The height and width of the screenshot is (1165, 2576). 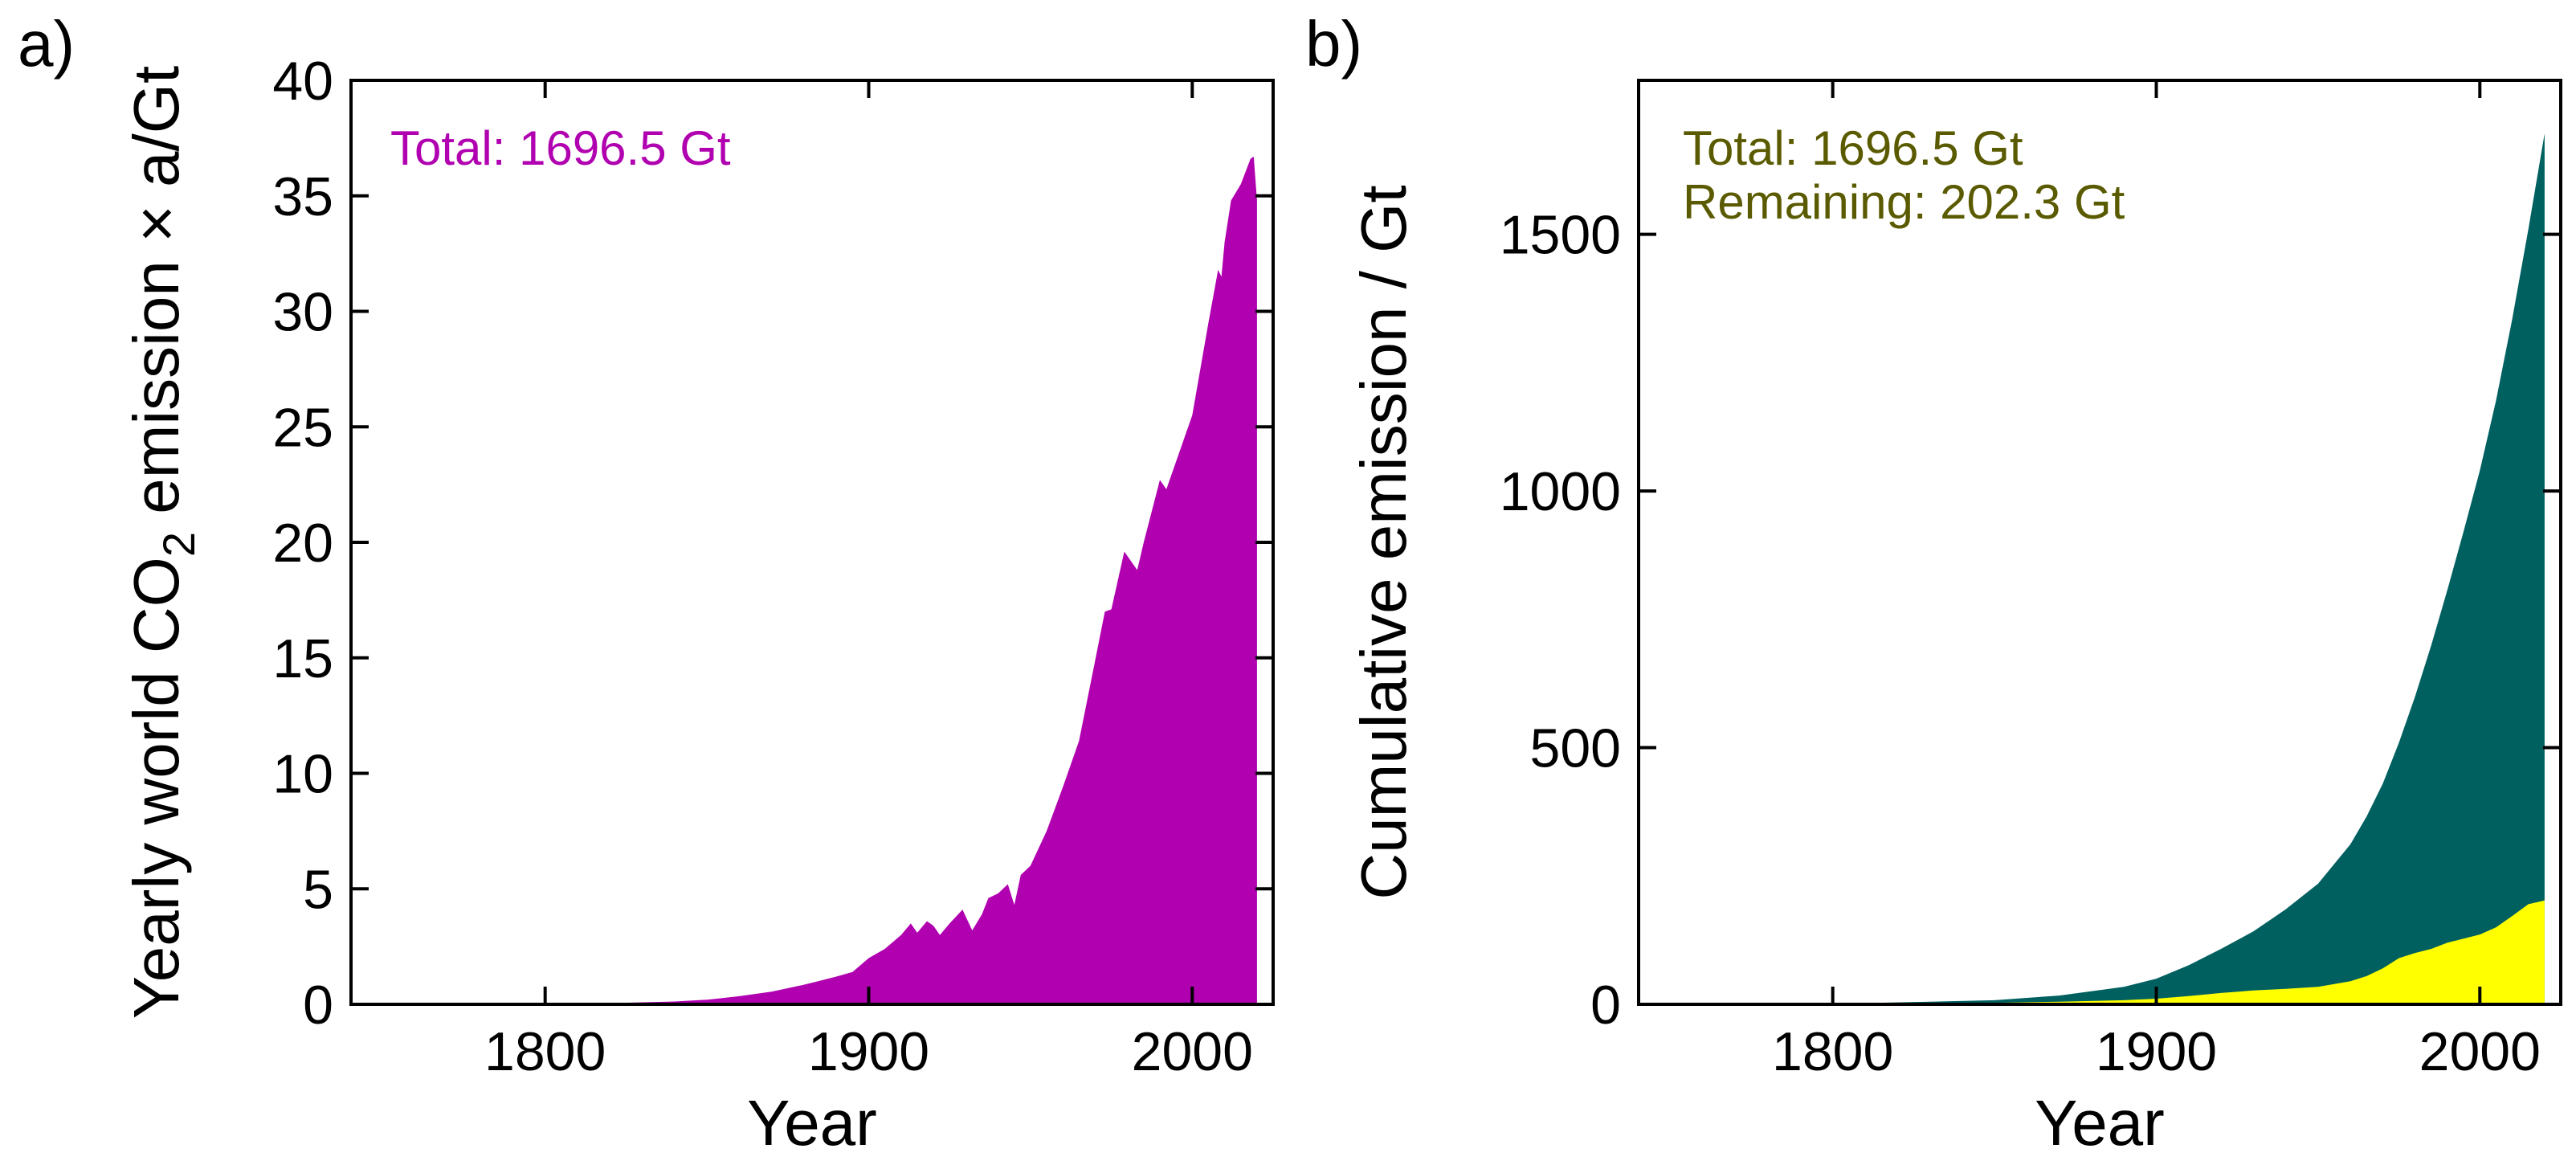 What do you see at coordinates (302, 659) in the screenshot?
I see `y-tick-label-15: 15` at bounding box center [302, 659].